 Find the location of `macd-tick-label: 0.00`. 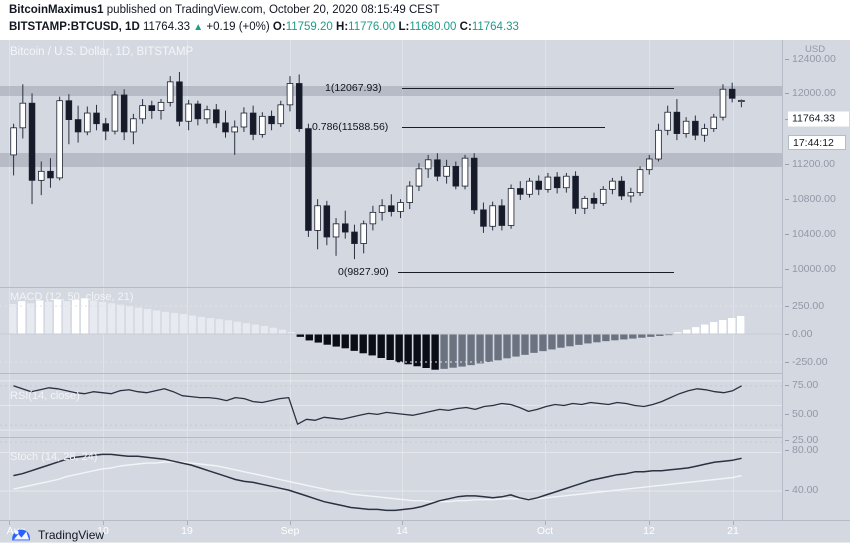

macd-tick-label: 0.00 is located at coordinates (802, 334).